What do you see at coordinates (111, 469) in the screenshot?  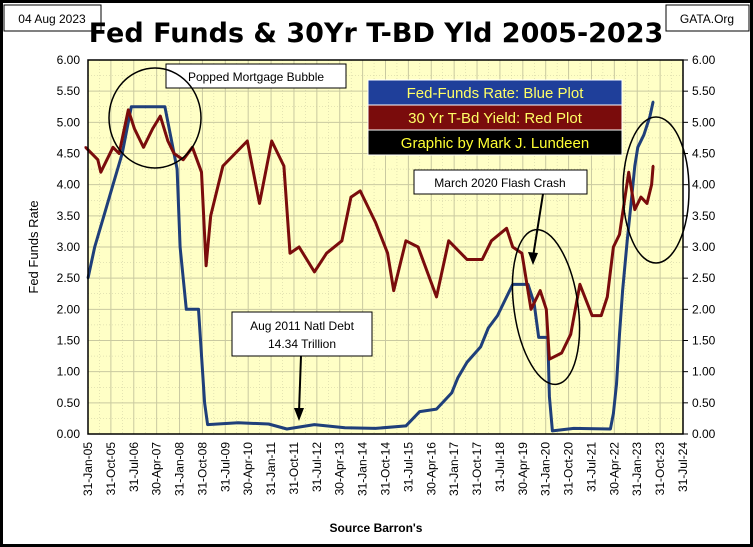 I see `x-tick-label: 31-Oct-05` at bounding box center [111, 469].